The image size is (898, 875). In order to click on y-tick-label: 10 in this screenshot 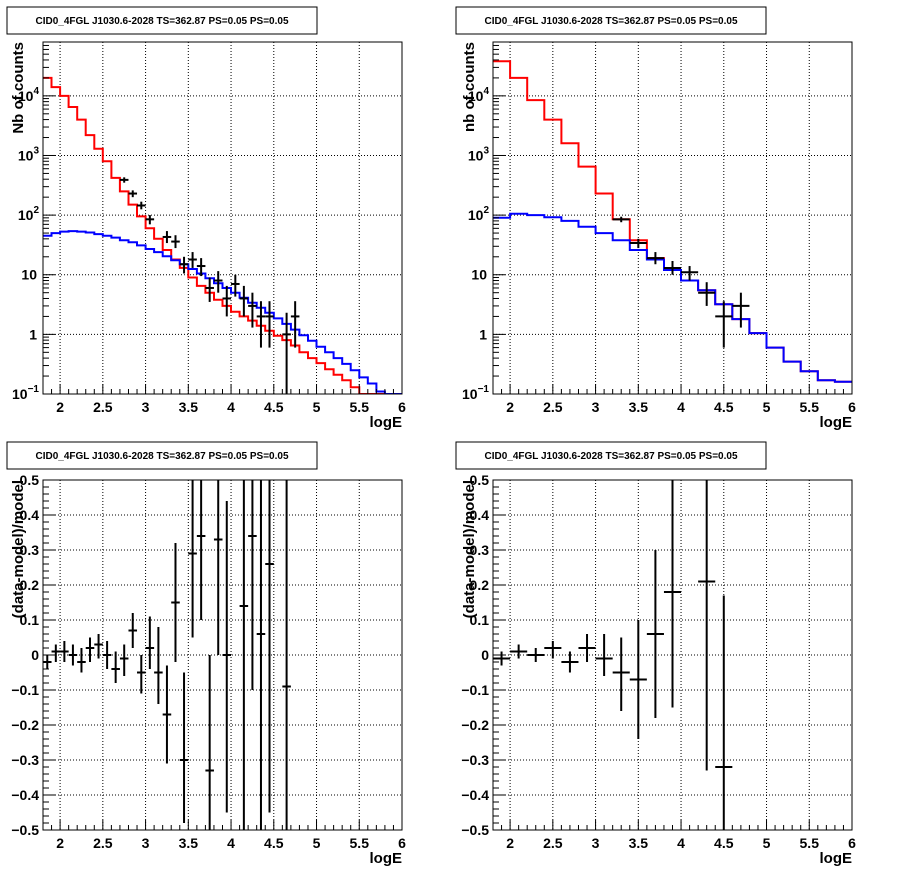, I will do `click(479, 275)`.